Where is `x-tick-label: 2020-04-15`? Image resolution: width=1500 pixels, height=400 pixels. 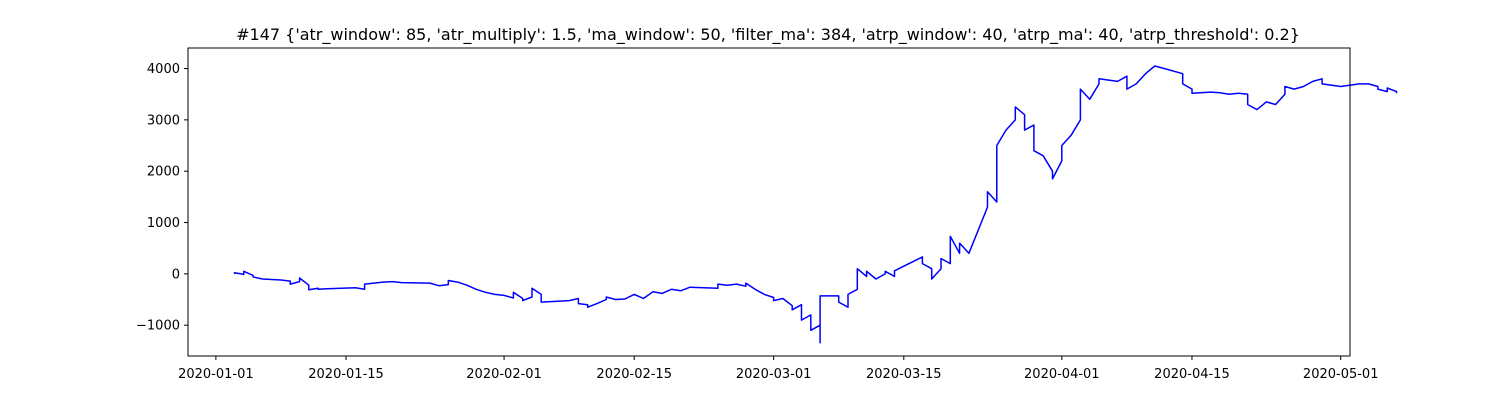
x-tick-label: 2020-04-15 is located at coordinates (1192, 374).